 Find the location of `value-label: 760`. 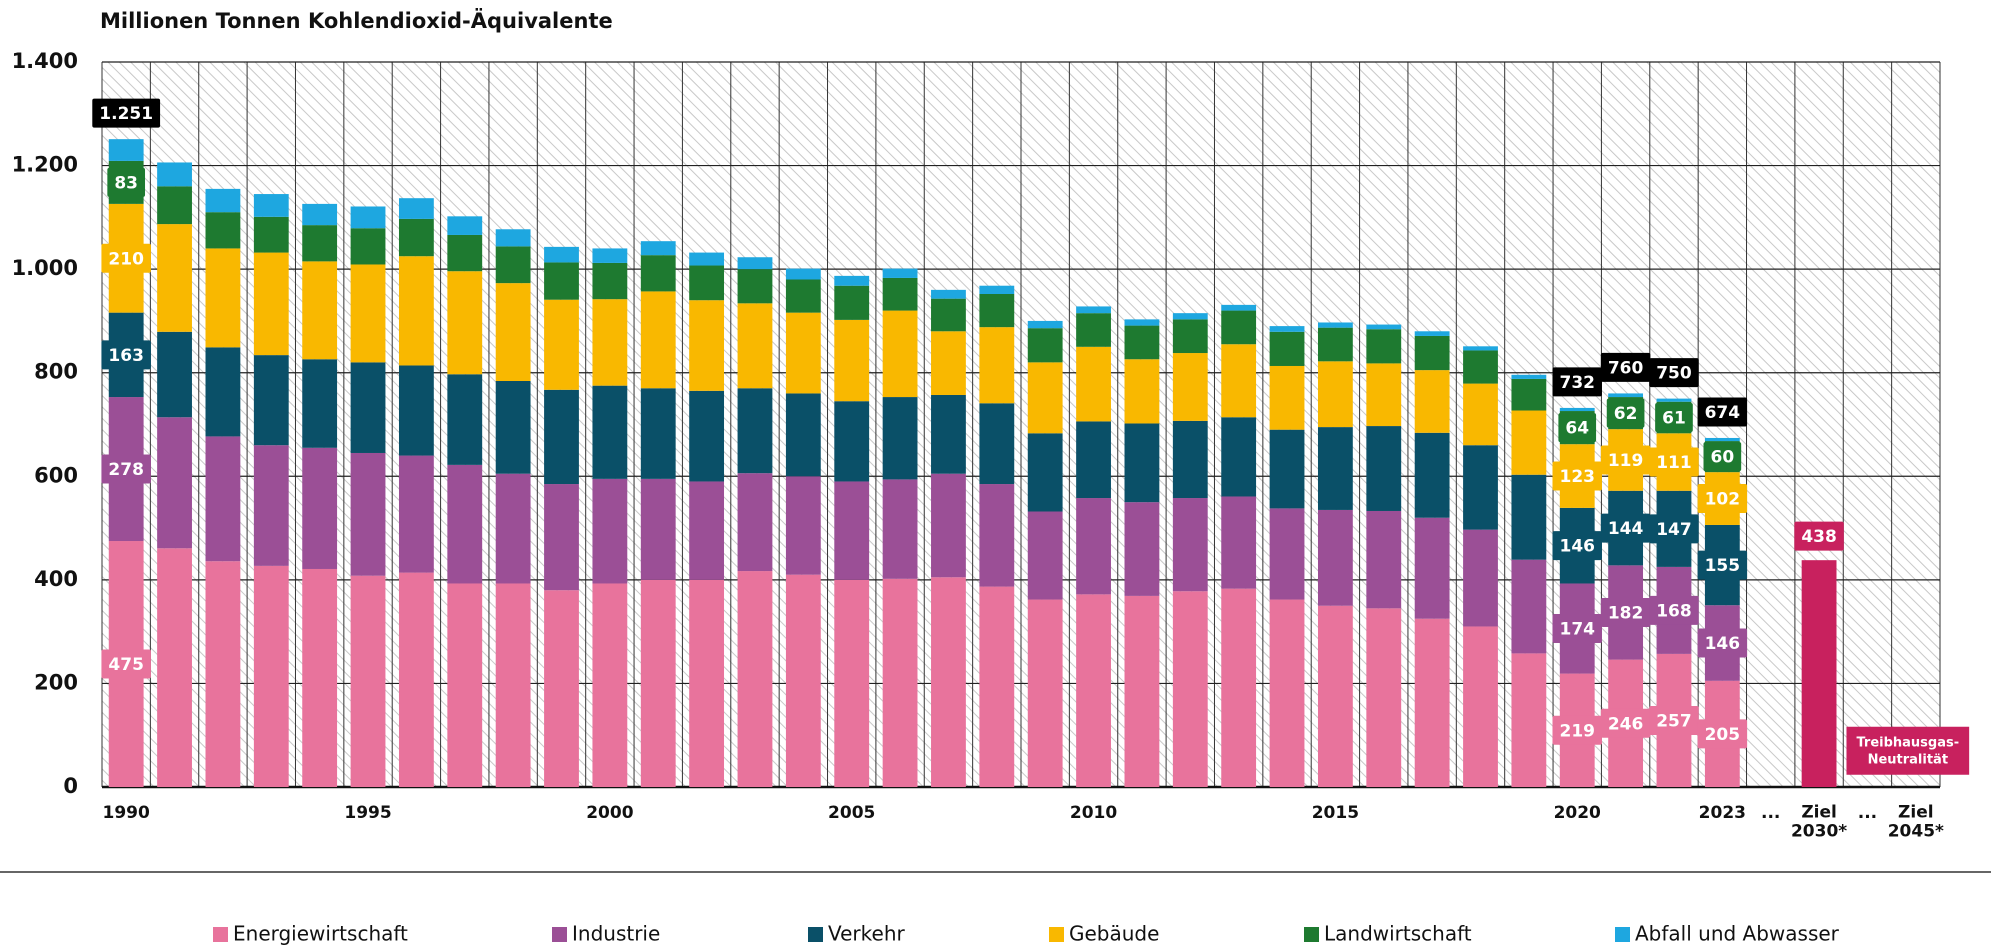

value-label: 760 is located at coordinates (1625, 367).